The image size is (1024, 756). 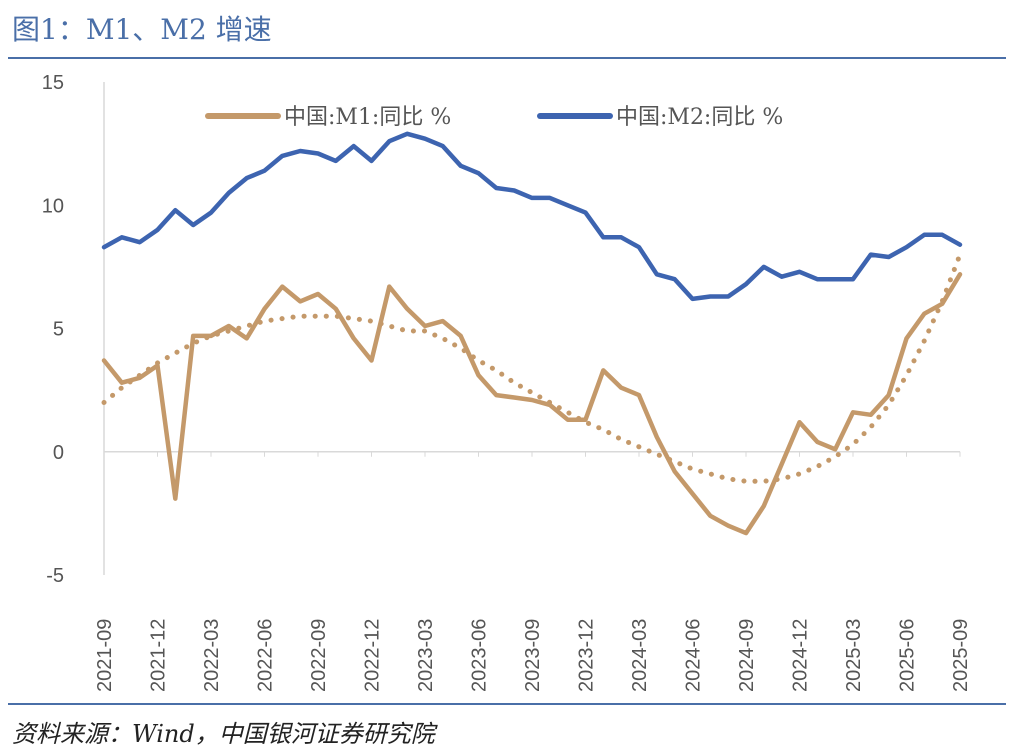 What do you see at coordinates (373, 655) in the screenshot?
I see `x-tick-label: 2022-12` at bounding box center [373, 655].